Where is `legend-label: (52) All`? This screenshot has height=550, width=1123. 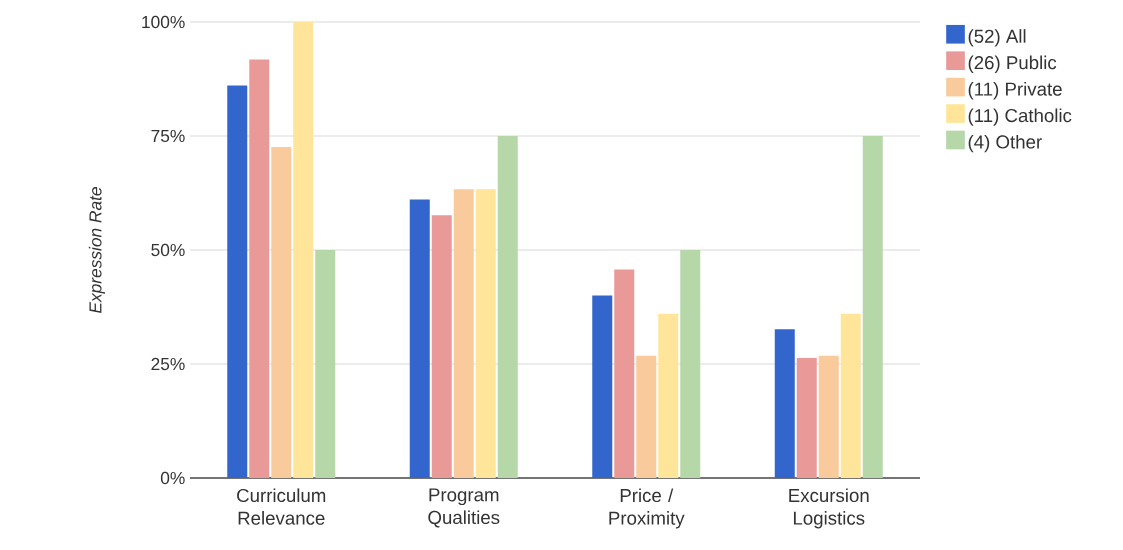 legend-label: (52) All is located at coordinates (997, 38).